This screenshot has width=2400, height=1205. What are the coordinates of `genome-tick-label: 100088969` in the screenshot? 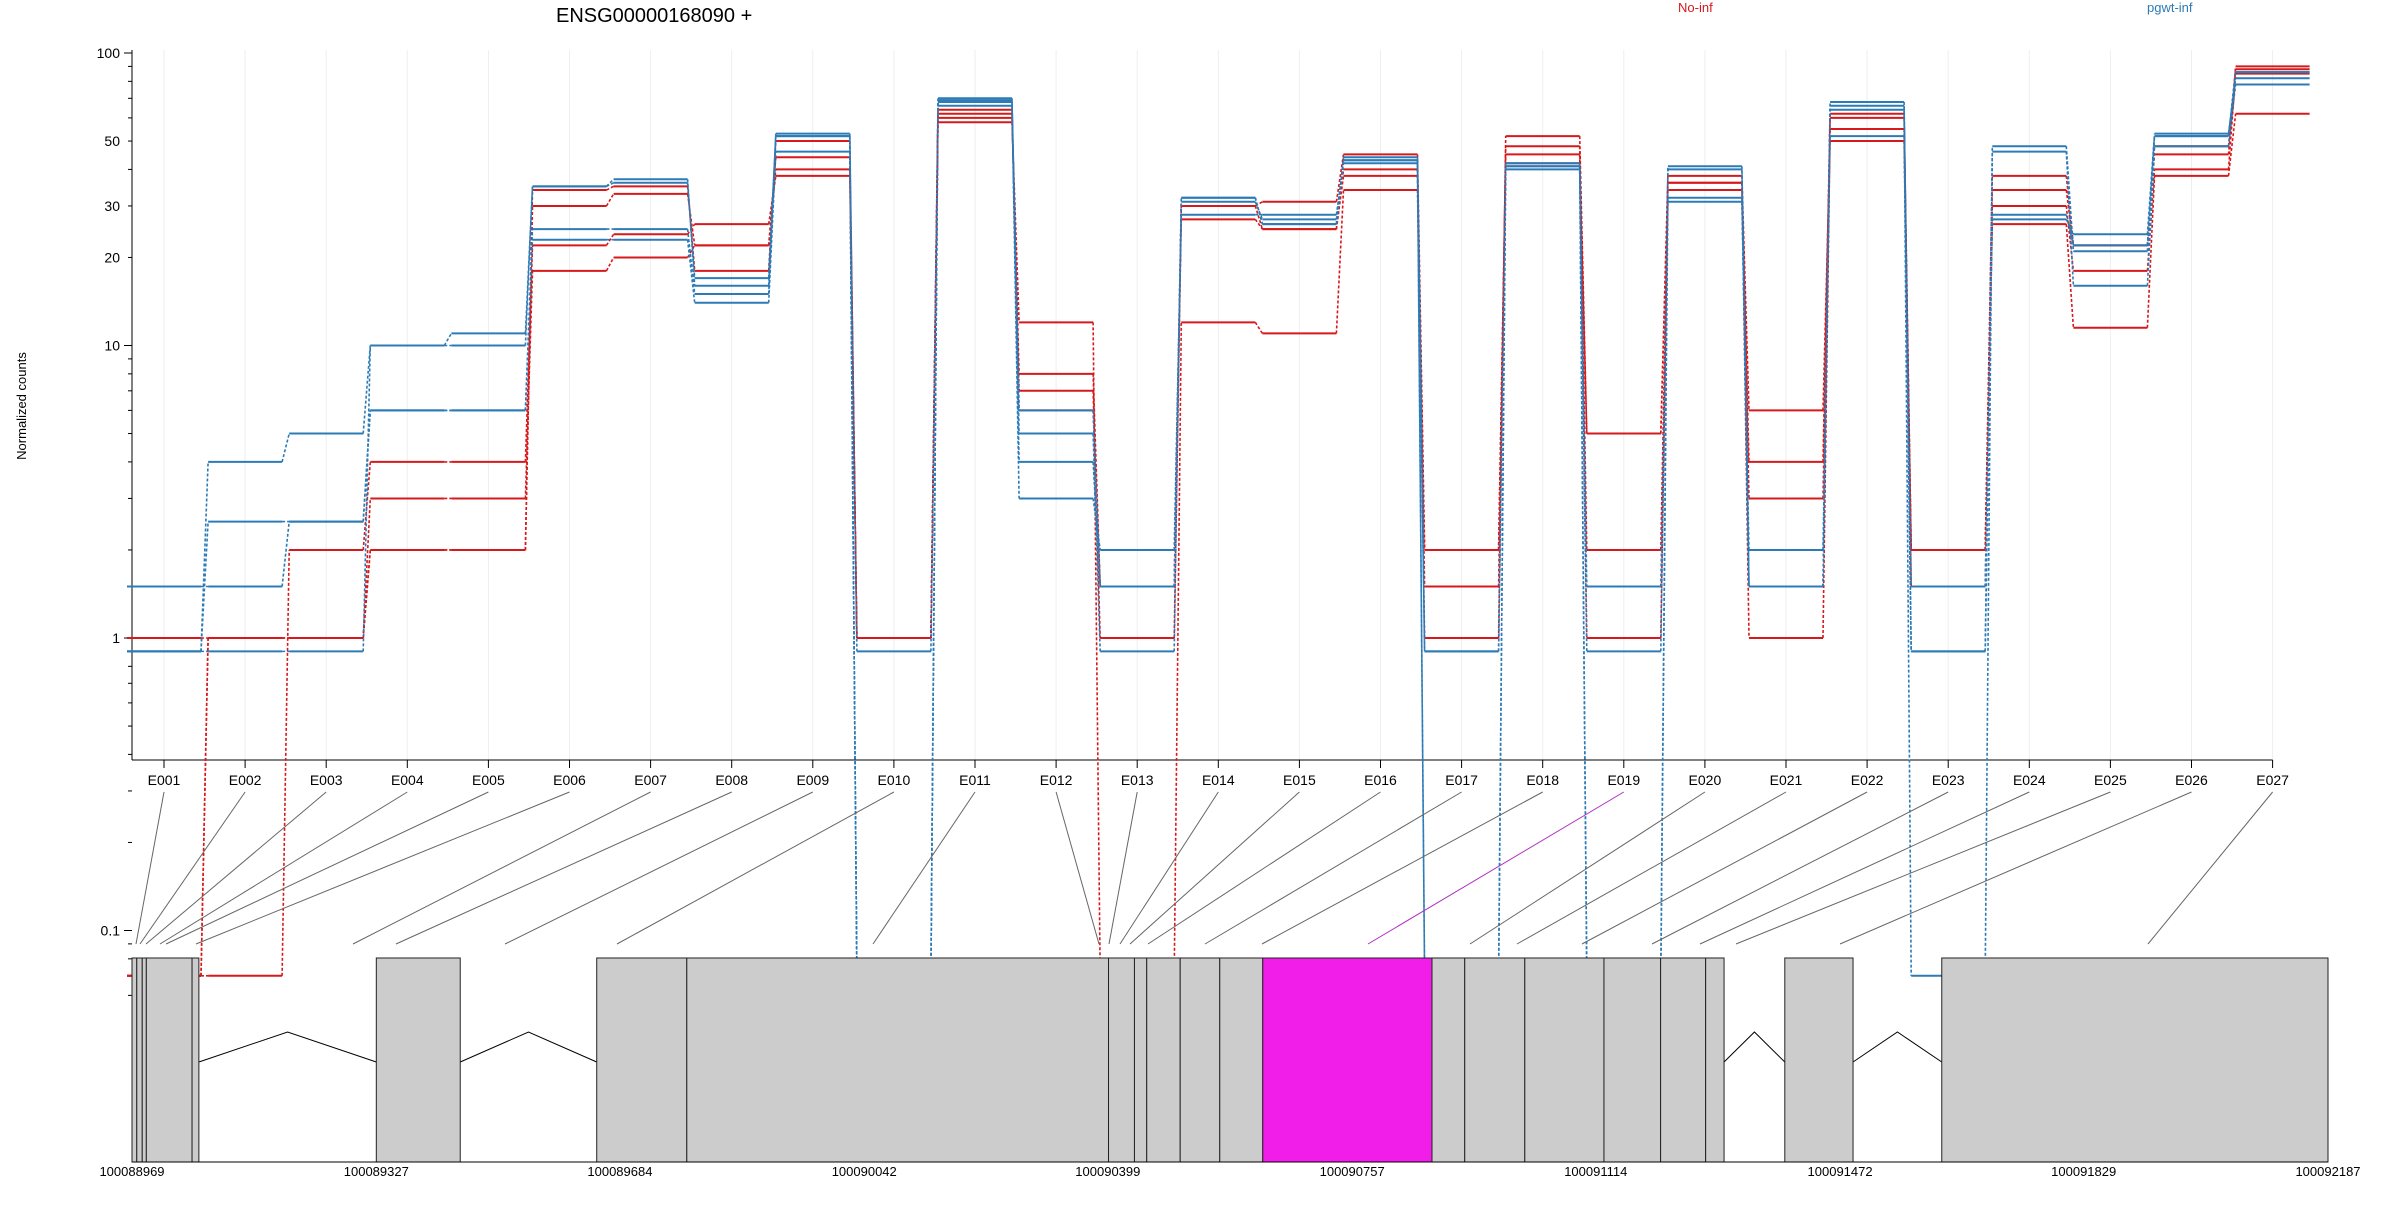 It's located at (131, 1171).